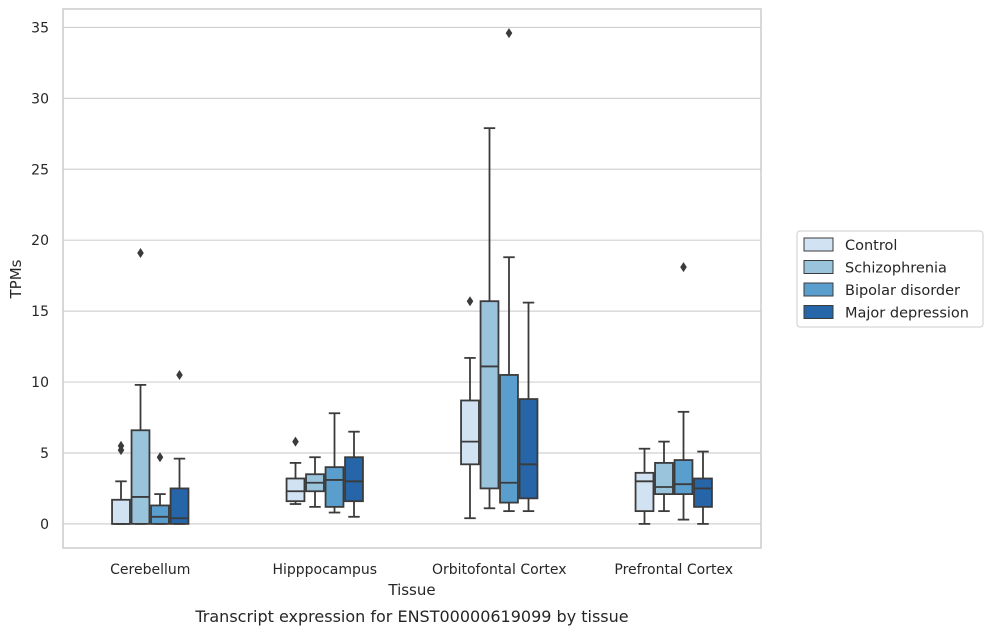 The height and width of the screenshot is (634, 993). I want to click on x-axis-title: Tissue, so click(411, 590).